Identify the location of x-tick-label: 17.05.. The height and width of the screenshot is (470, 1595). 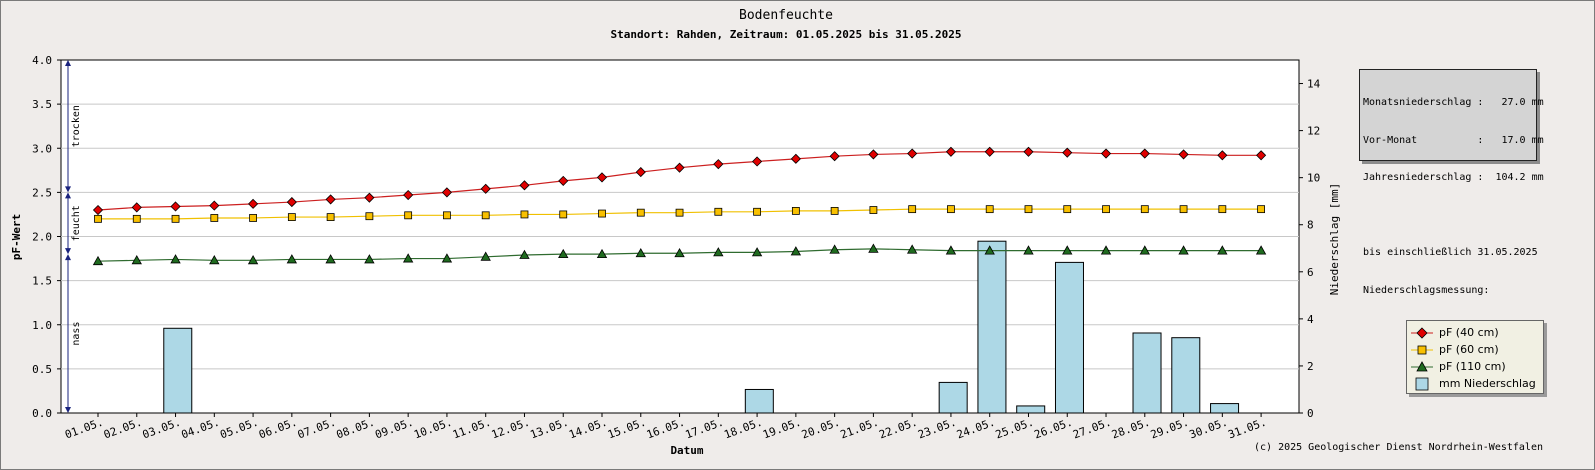
(705, 429).